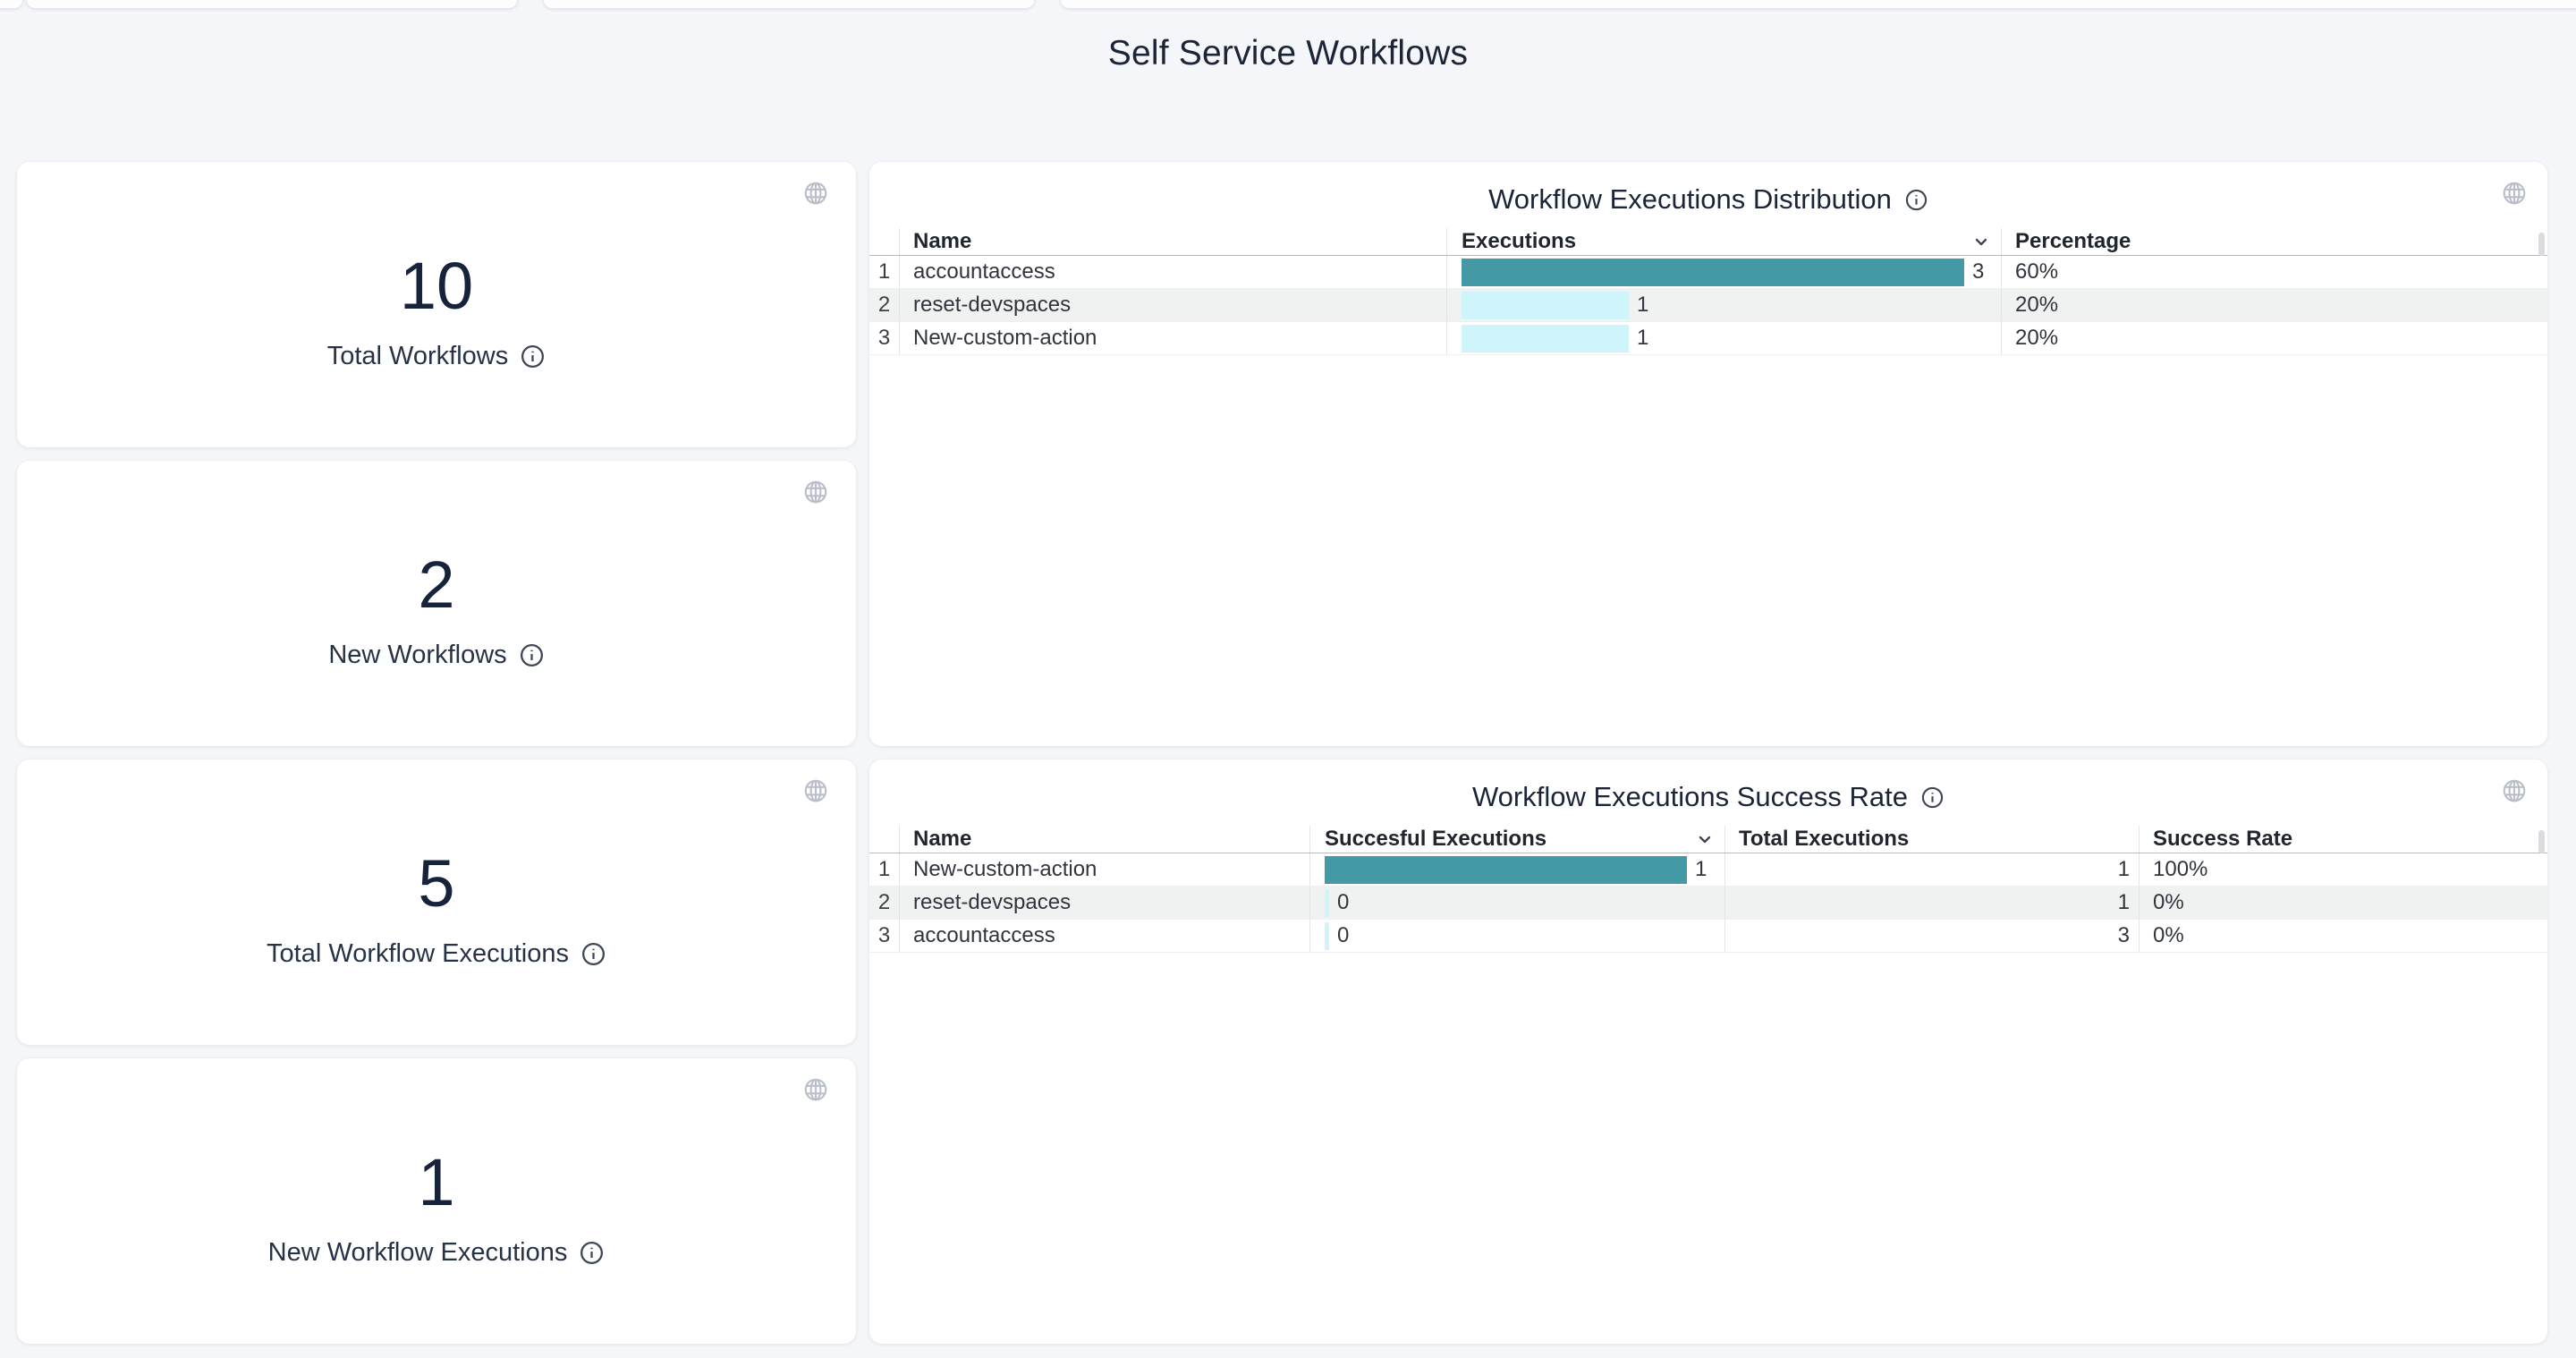 The image size is (2576, 1358). I want to click on executions-bar-cell: 3, so click(1723, 272).